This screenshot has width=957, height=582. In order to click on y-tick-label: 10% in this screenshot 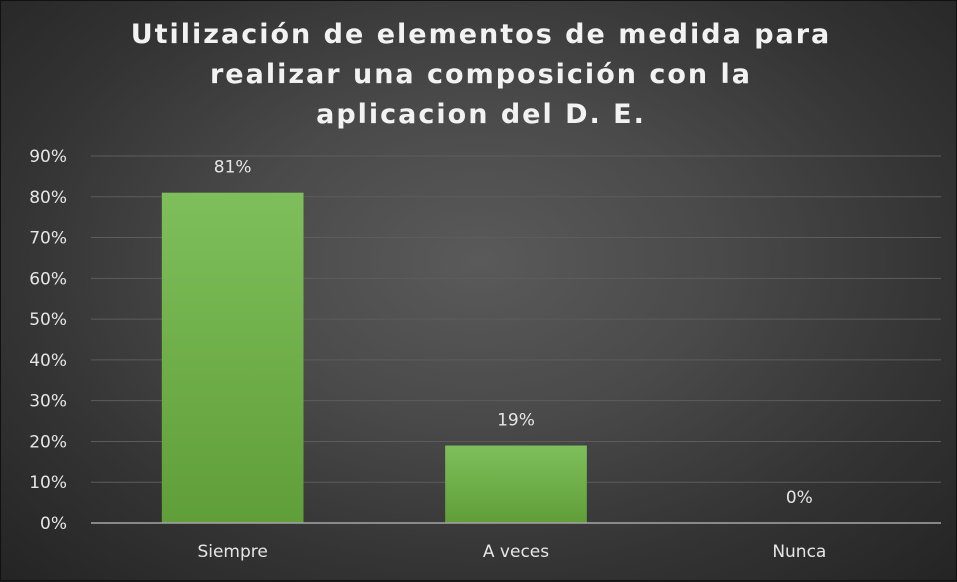, I will do `click(48, 483)`.